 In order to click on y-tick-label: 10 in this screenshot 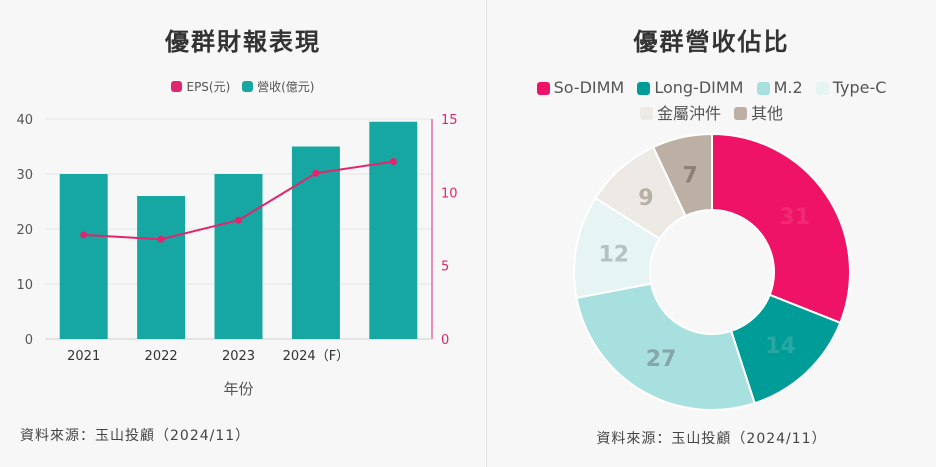, I will do `click(24, 285)`.